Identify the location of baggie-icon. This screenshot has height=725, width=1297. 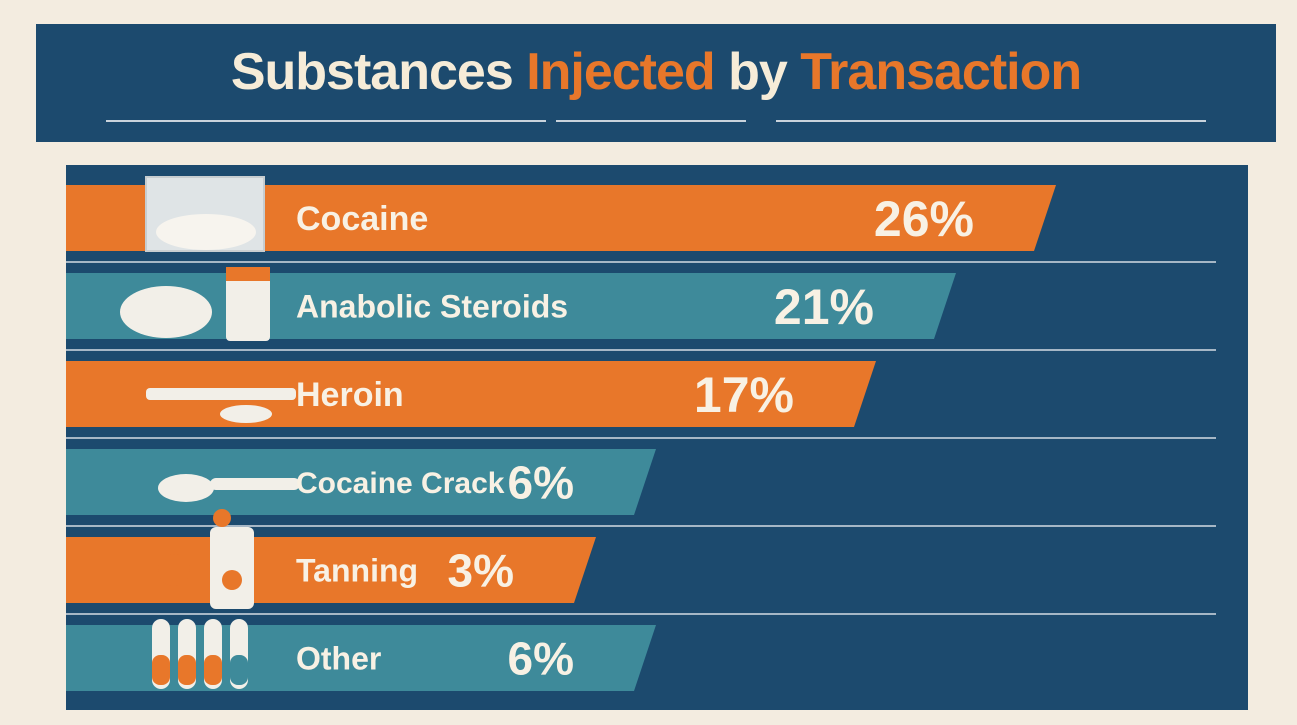
(205, 214).